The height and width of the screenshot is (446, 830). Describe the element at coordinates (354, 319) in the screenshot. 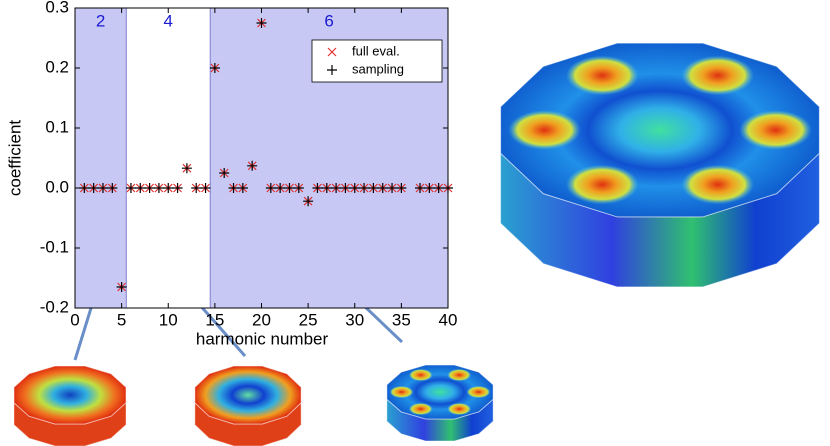

I see `x-tick-label: 30` at that location.